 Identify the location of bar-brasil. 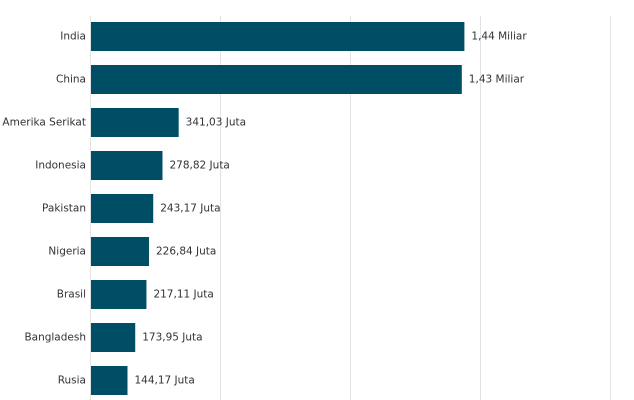
(119, 294).